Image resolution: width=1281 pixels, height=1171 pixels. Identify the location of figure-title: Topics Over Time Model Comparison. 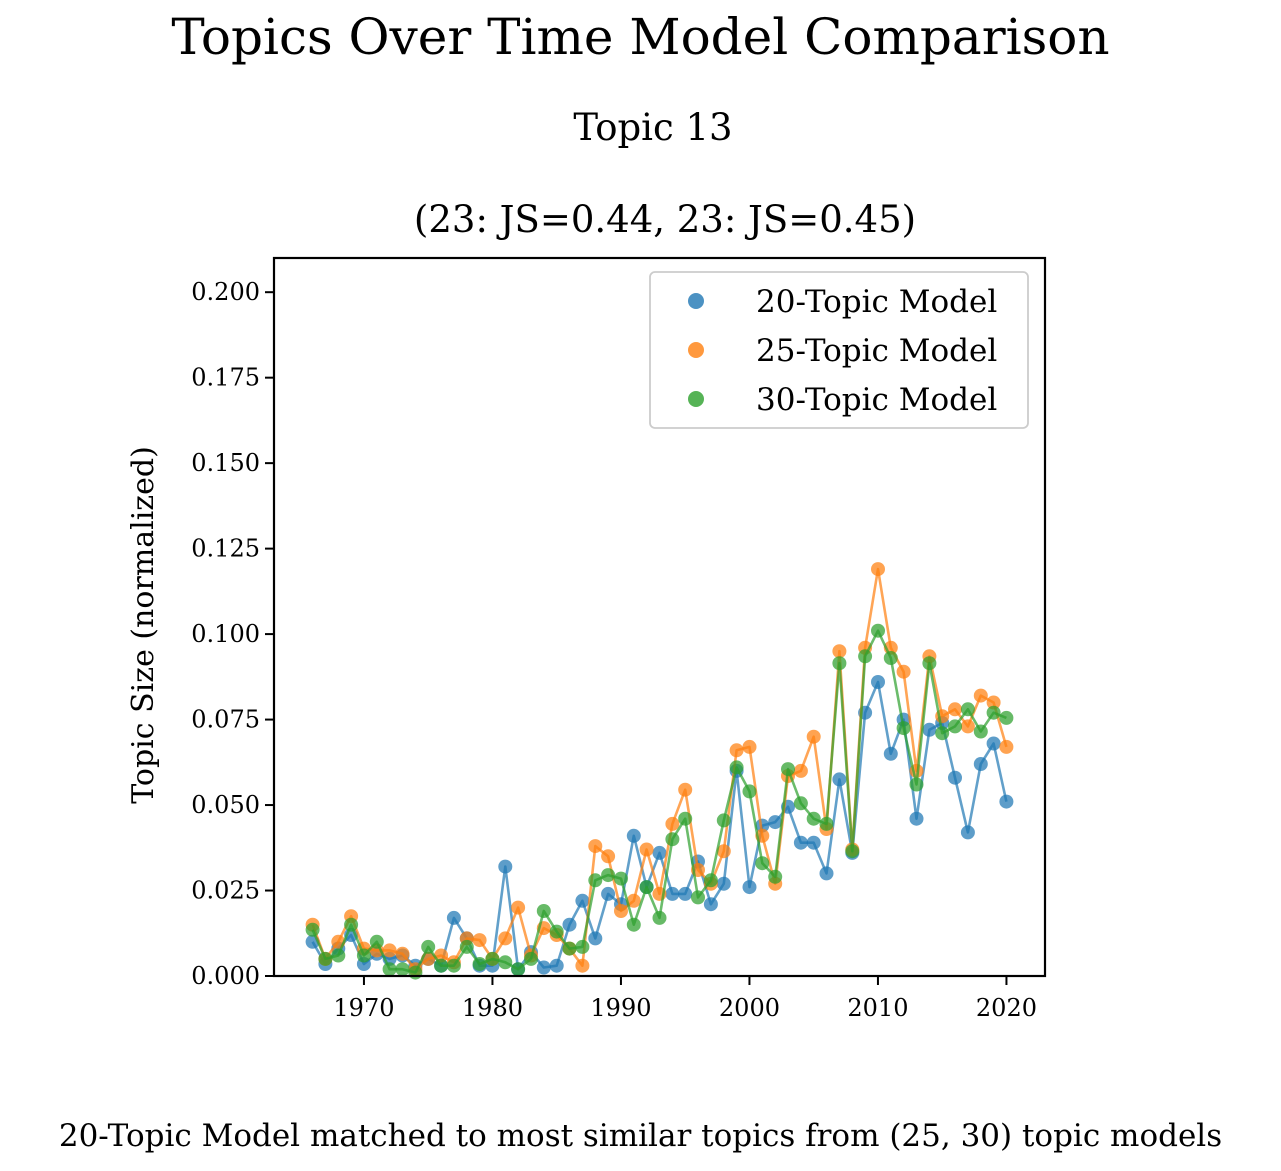
(640, 37).